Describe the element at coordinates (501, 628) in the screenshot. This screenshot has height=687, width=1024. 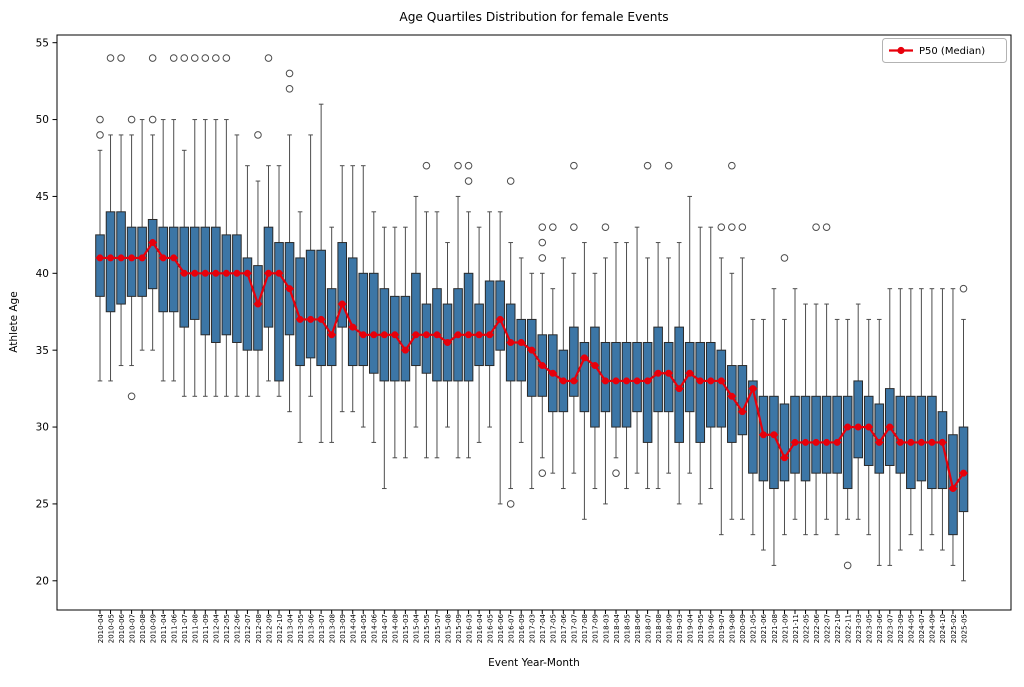
I see `x-tick-label: 2016-06` at that location.